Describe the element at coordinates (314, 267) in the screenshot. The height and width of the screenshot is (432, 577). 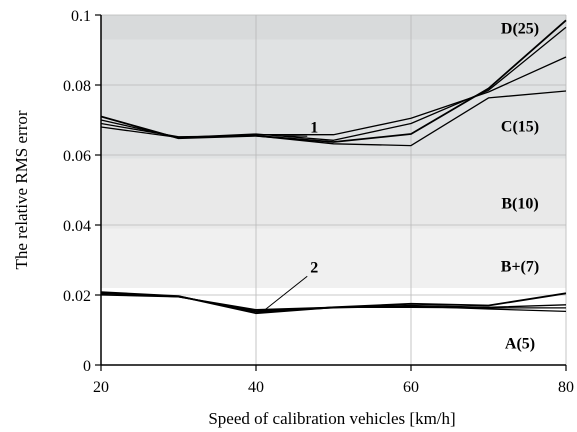
I see `annotation-label-1: 2` at that location.